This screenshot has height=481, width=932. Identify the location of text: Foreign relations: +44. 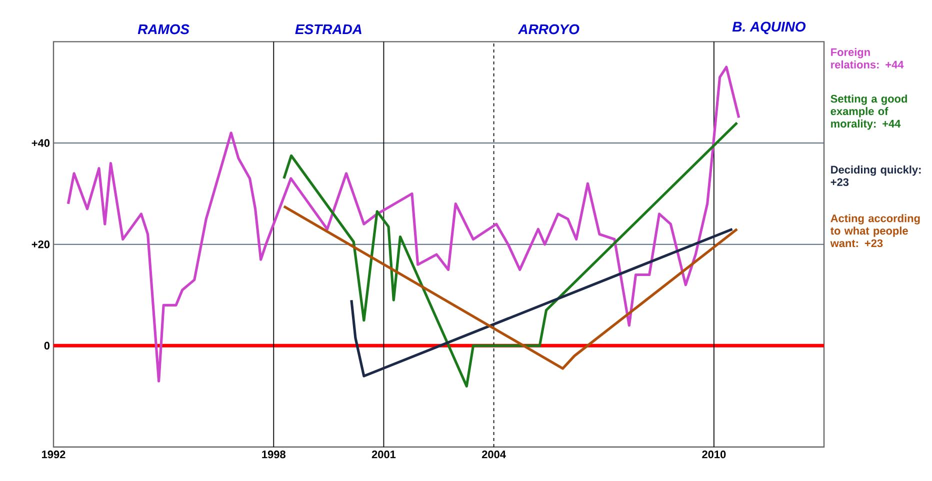
(867, 58).